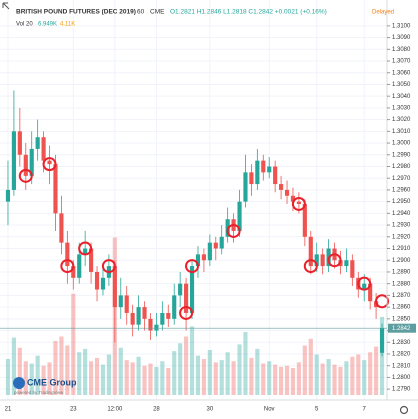 The height and width of the screenshot is (419, 418). I want to click on y-tick-label: 1.2810, so click(401, 366).